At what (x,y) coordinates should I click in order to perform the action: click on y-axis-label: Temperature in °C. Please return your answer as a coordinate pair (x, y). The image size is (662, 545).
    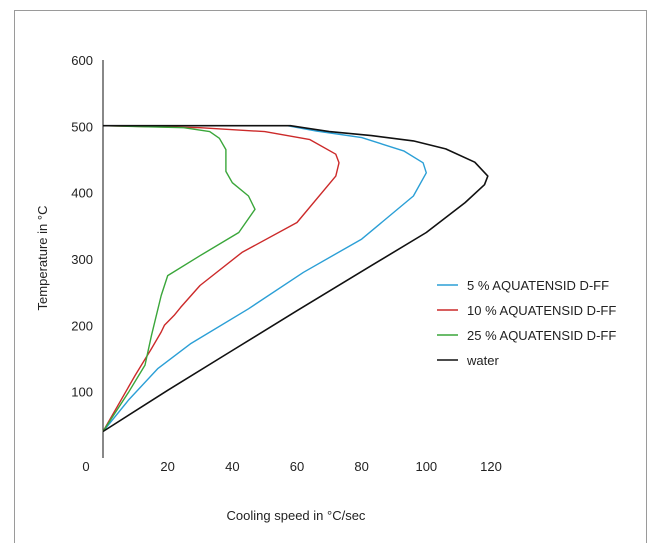
    Looking at the image, I should click on (42, 258).